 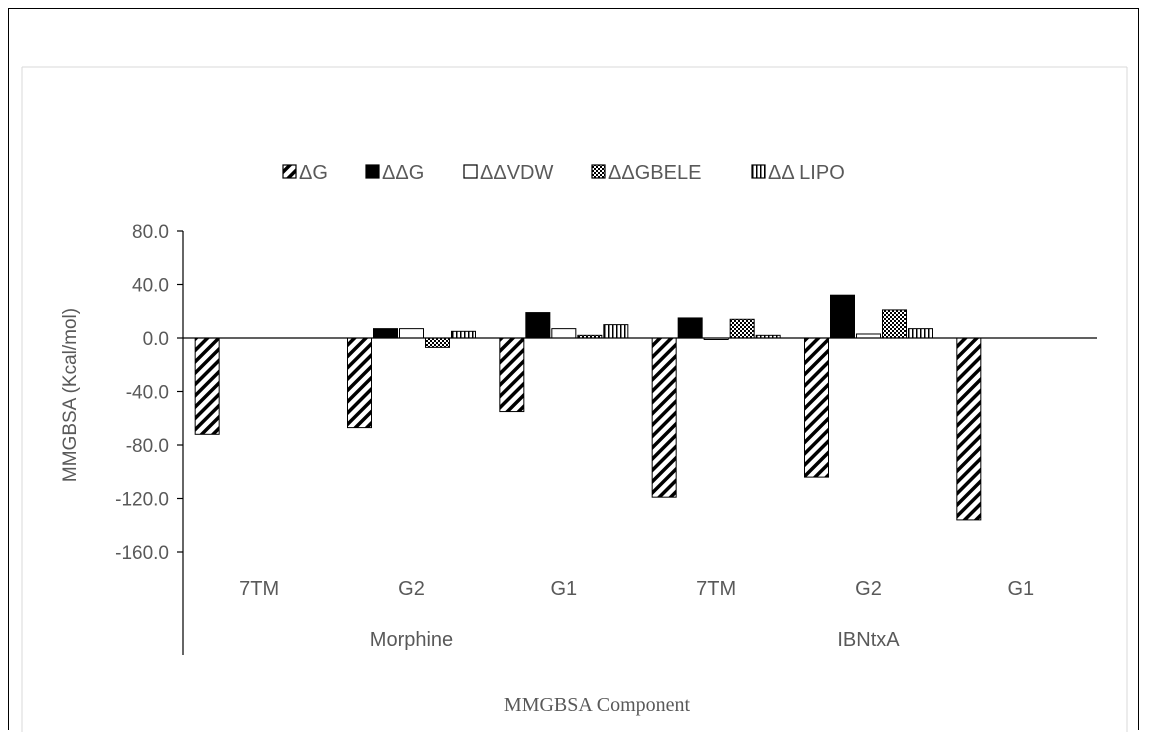 I want to click on legend-label: ΔΔ LIPO, so click(x=806, y=173).